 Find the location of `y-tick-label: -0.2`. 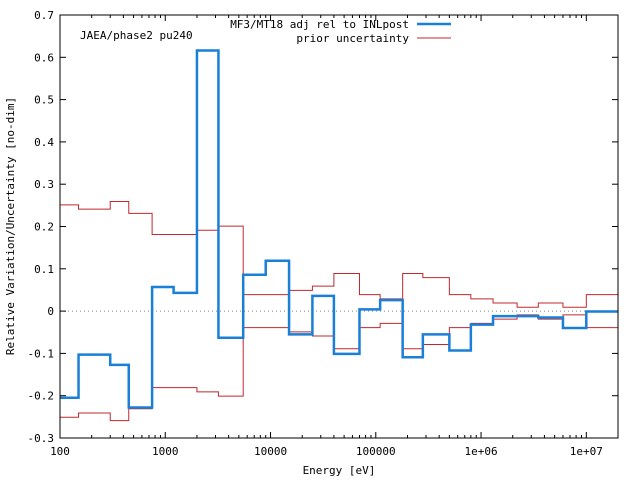

y-tick-label: -0.2 is located at coordinates (41, 396).